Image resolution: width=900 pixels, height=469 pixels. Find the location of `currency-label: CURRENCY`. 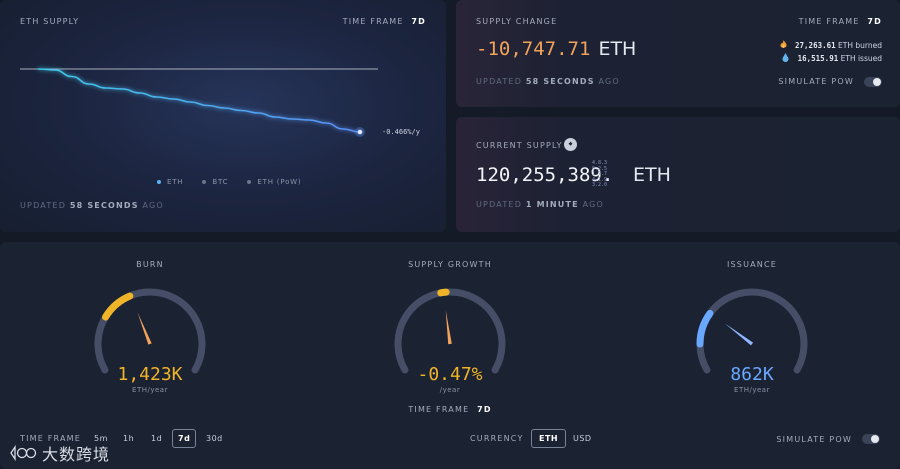

currency-label: CURRENCY is located at coordinates (497, 438).